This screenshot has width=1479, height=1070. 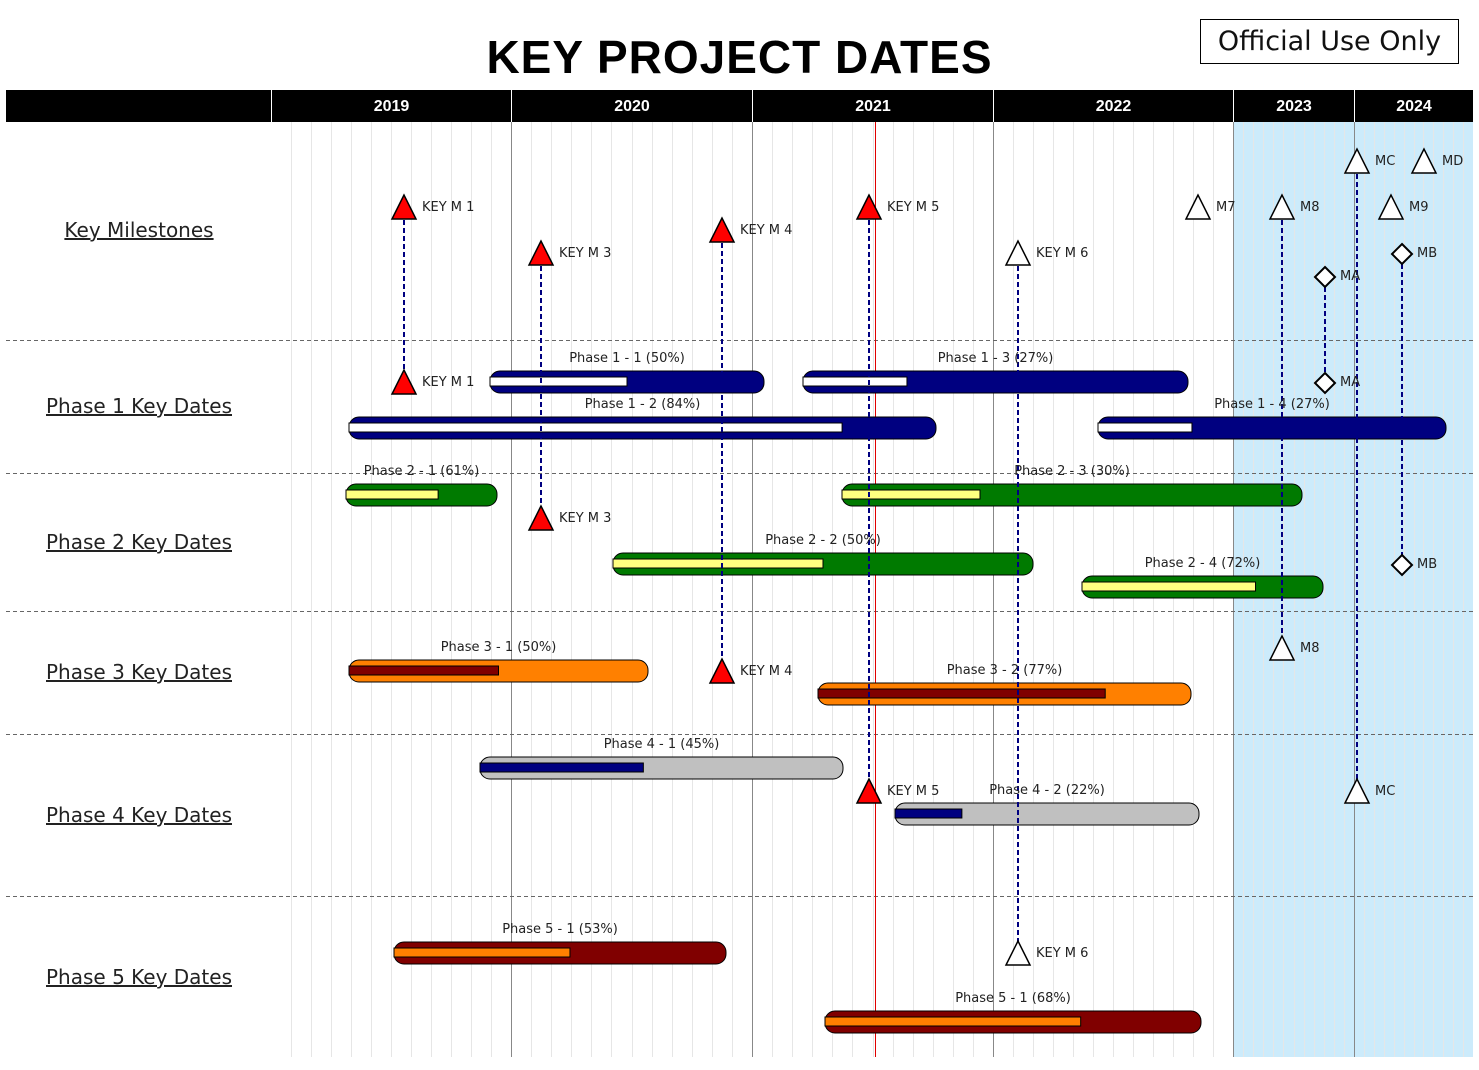 I want to click on year-header-2024: 2024, so click(x=1413, y=106).